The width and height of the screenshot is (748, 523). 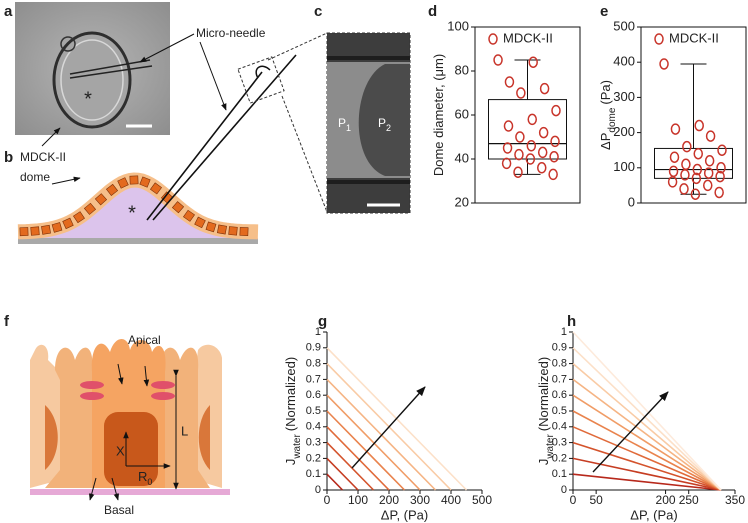 What do you see at coordinates (313, 395) in the screenshot?
I see `y-tick-label: 0.6` at bounding box center [313, 395].